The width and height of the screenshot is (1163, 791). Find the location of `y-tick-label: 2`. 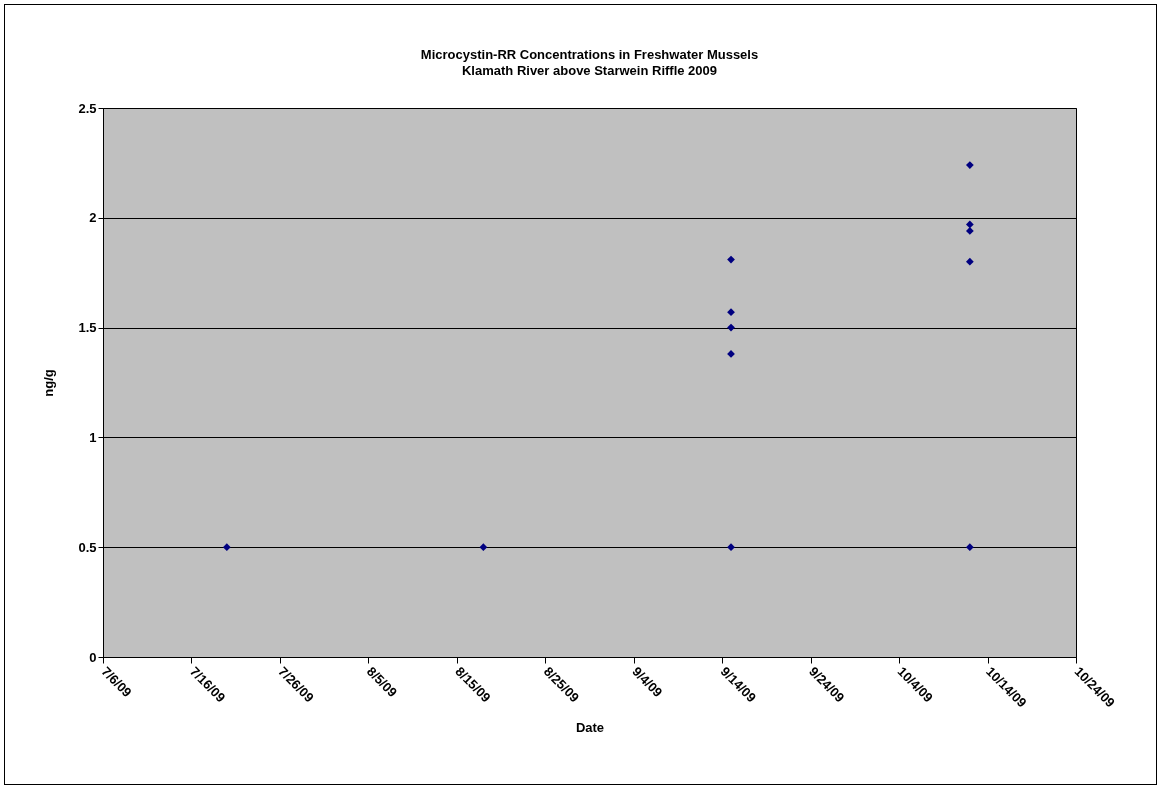

y-tick-label: 2 is located at coordinates (93, 218).